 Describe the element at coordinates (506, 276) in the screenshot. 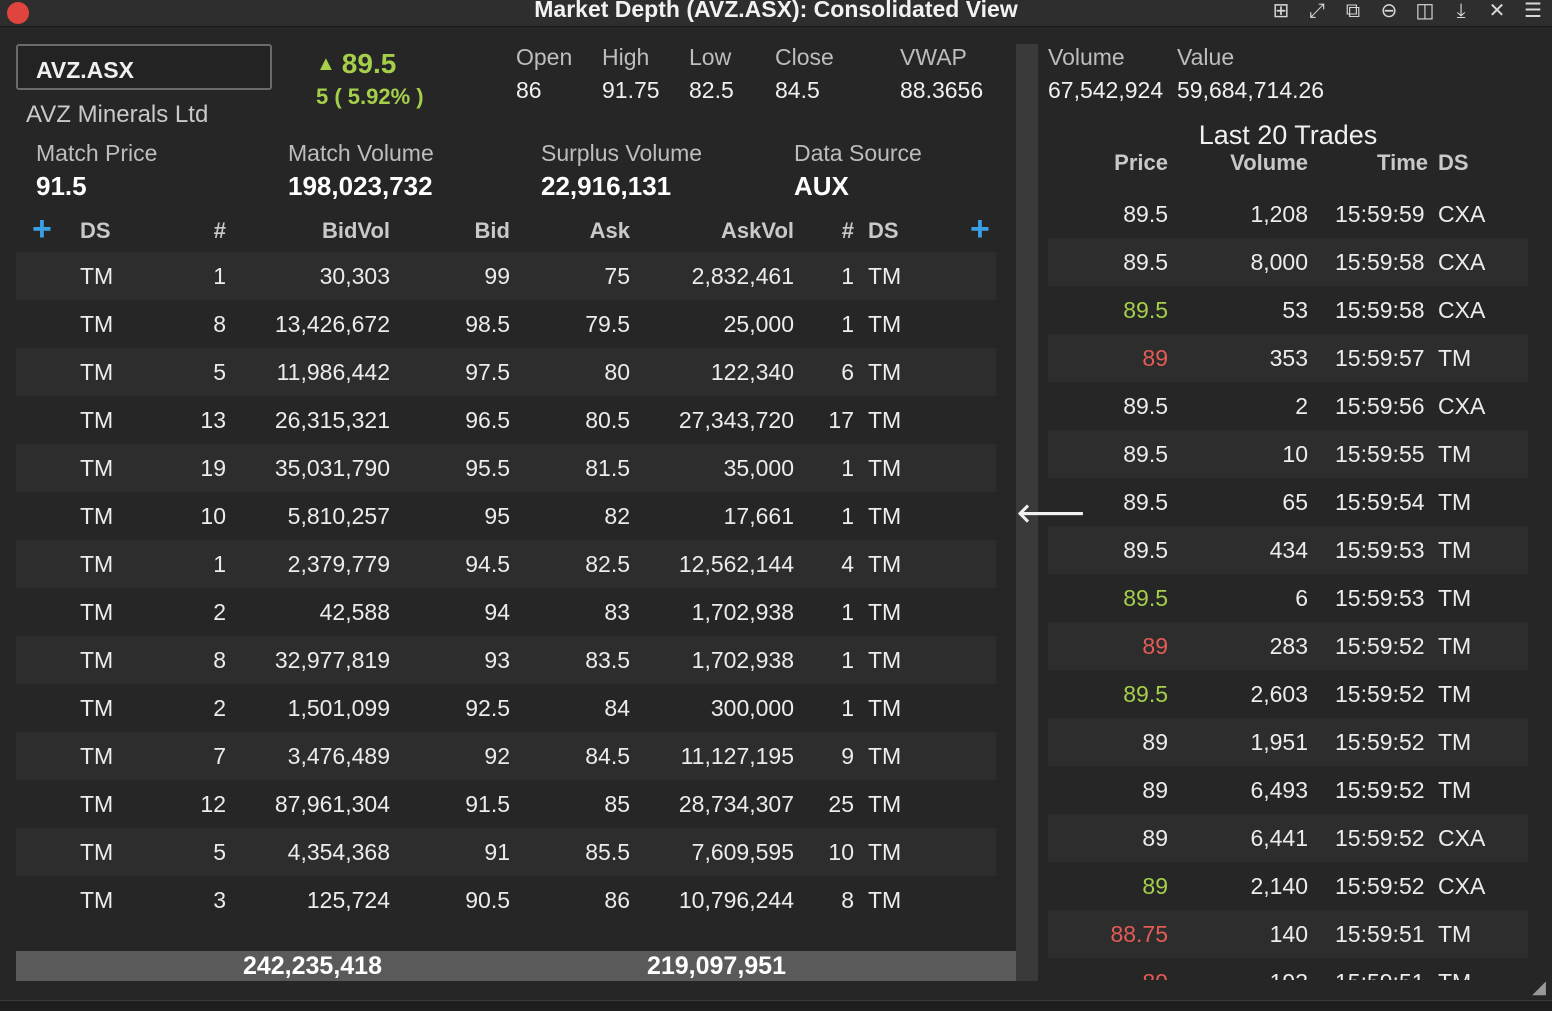

I see `depth-row: TM 1 30,303 99 75 2,832,461 1 TM` at that location.